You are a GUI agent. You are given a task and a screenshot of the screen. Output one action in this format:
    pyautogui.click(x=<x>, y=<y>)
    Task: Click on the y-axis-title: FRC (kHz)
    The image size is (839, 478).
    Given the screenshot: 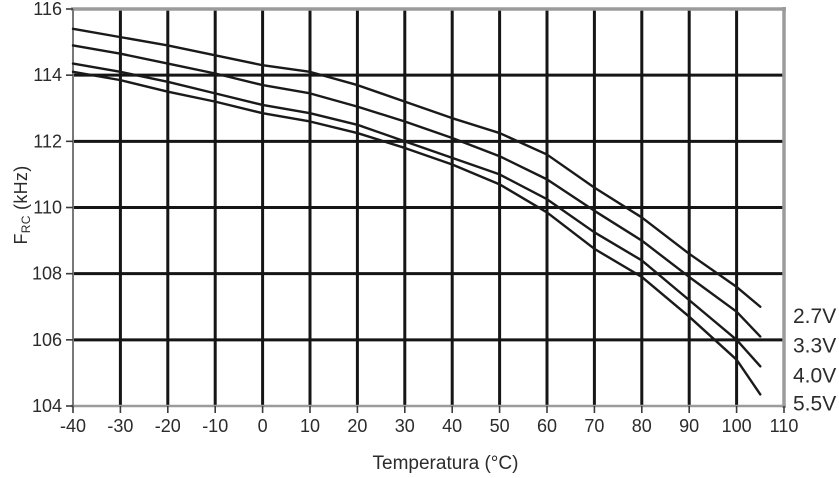 What is the action you would take?
    pyautogui.click(x=22, y=204)
    